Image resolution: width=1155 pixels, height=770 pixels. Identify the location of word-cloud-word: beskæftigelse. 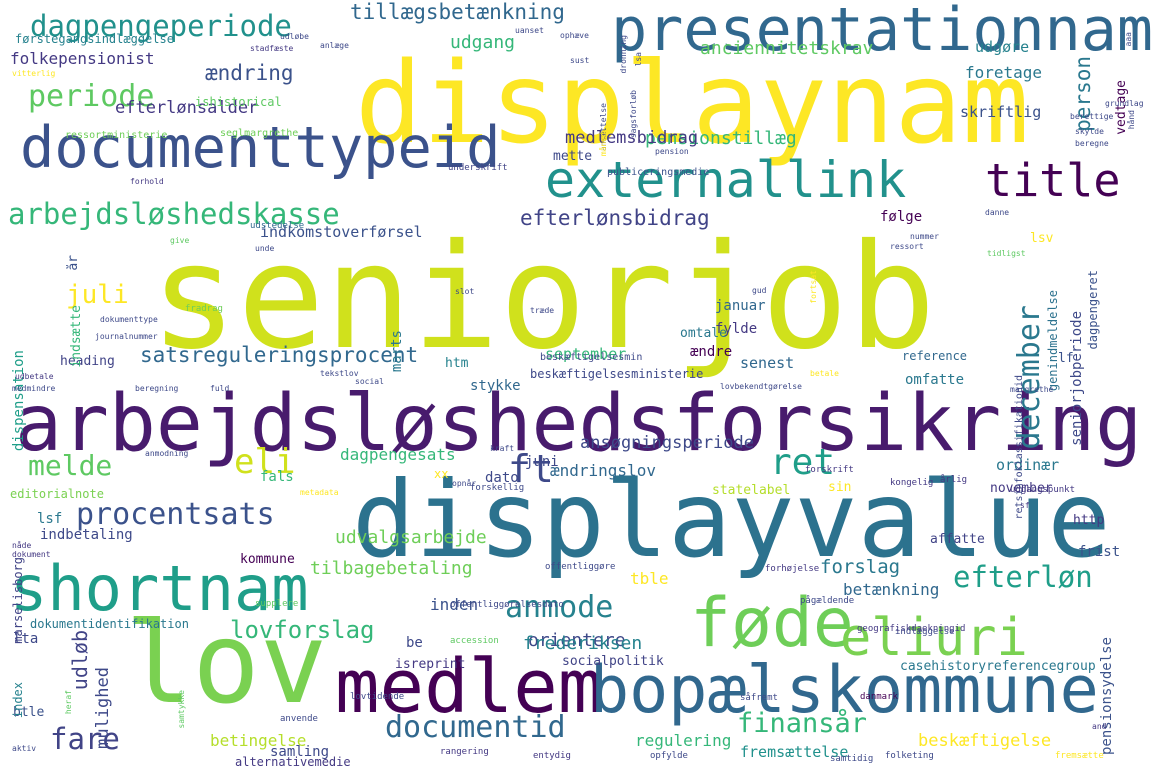
(985, 741).